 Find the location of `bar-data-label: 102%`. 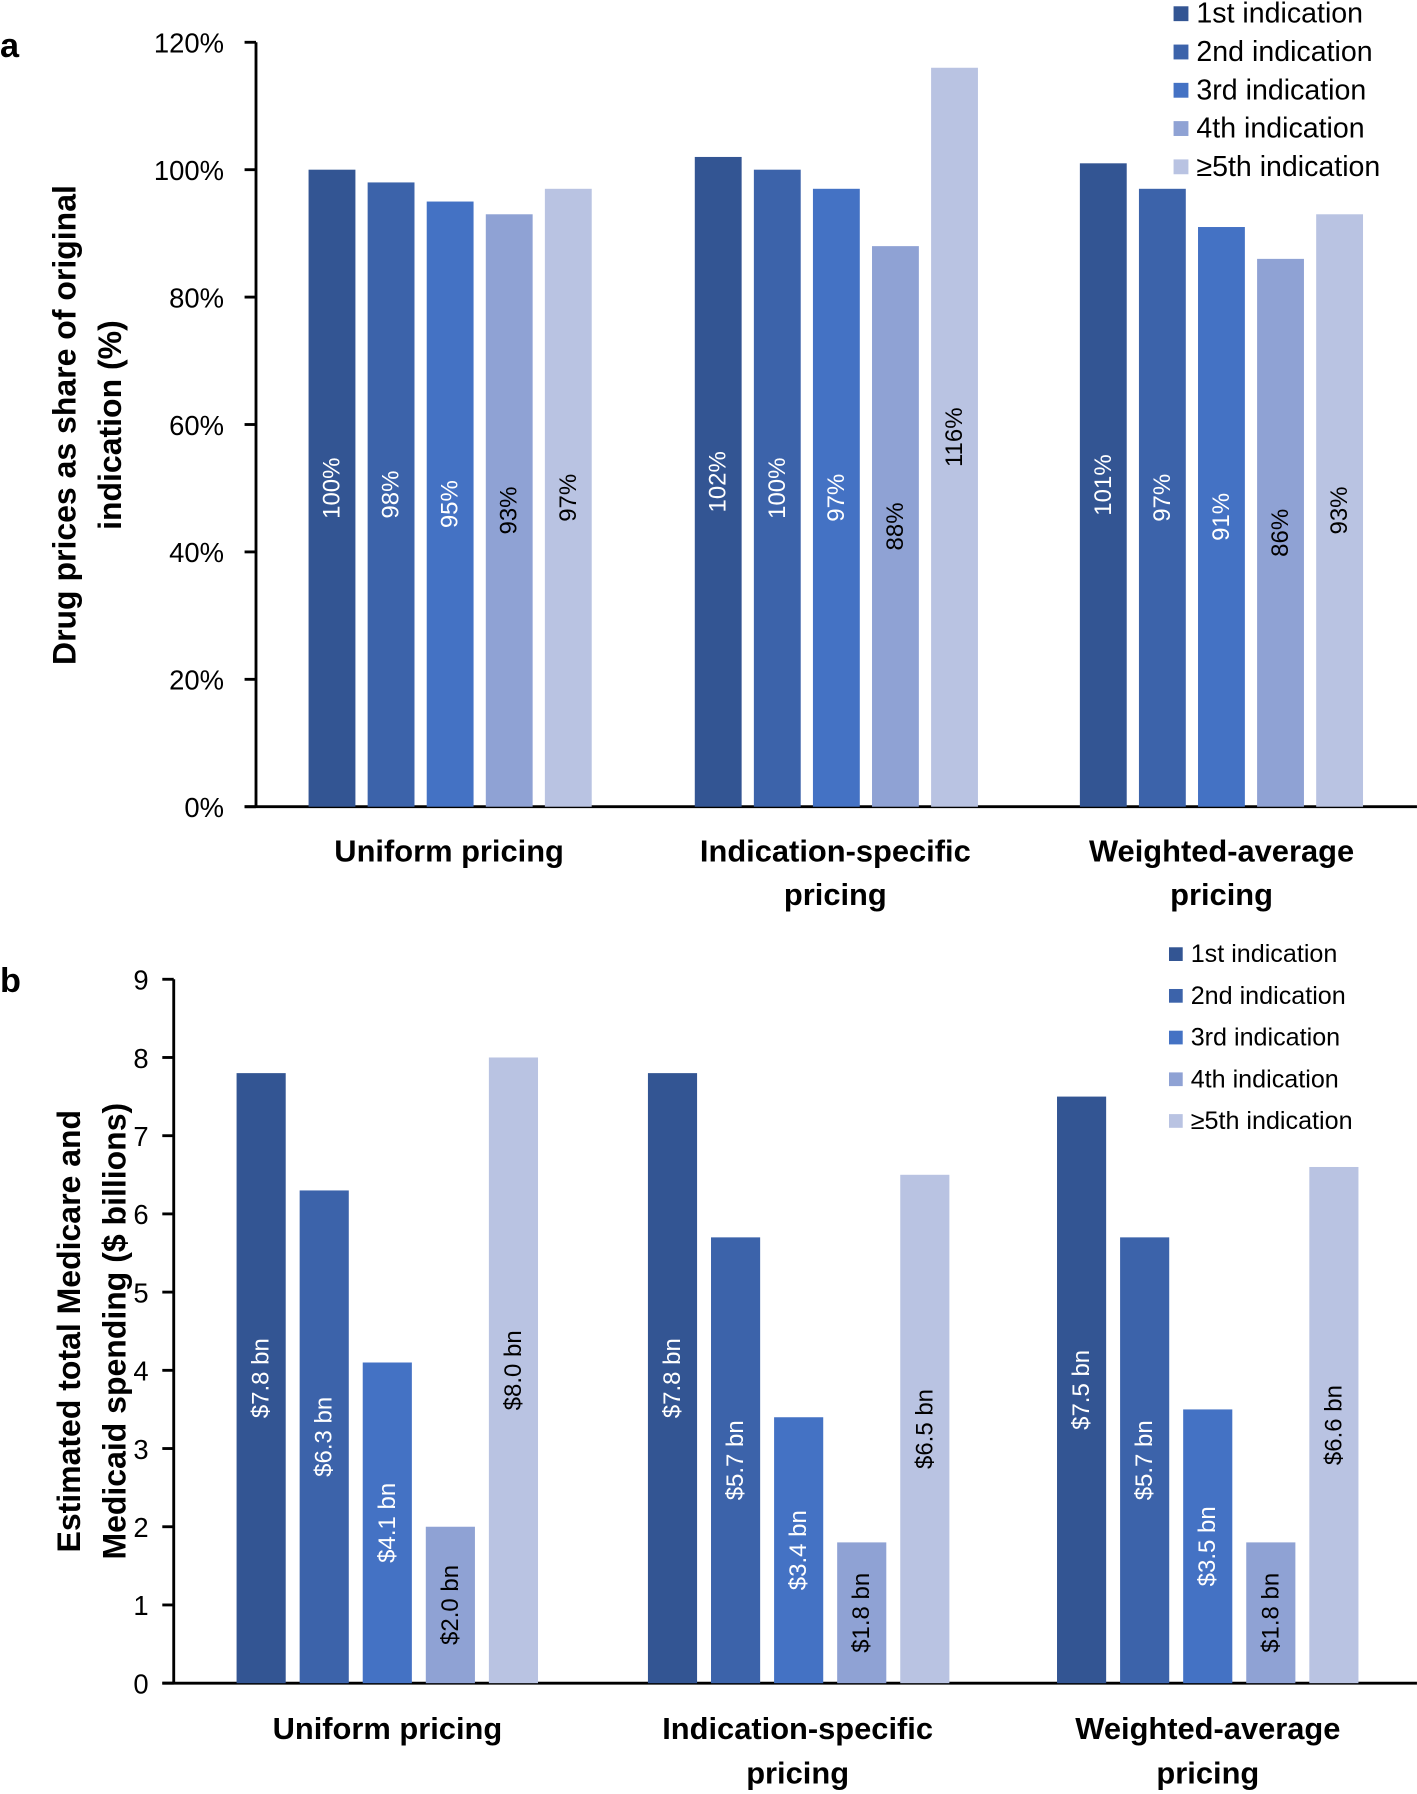

bar-data-label: 102% is located at coordinates (718, 481).